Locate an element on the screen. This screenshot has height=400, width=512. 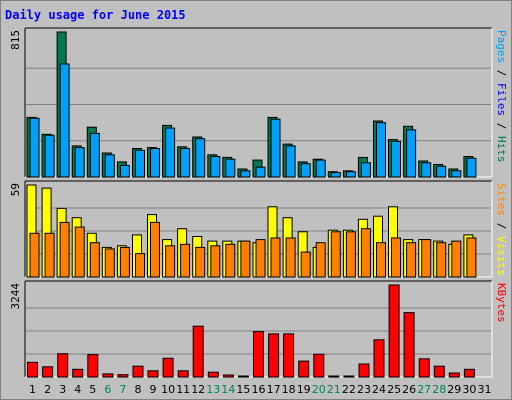
visits-sites-ymax-label: 59 is located at coordinates (15, 189).